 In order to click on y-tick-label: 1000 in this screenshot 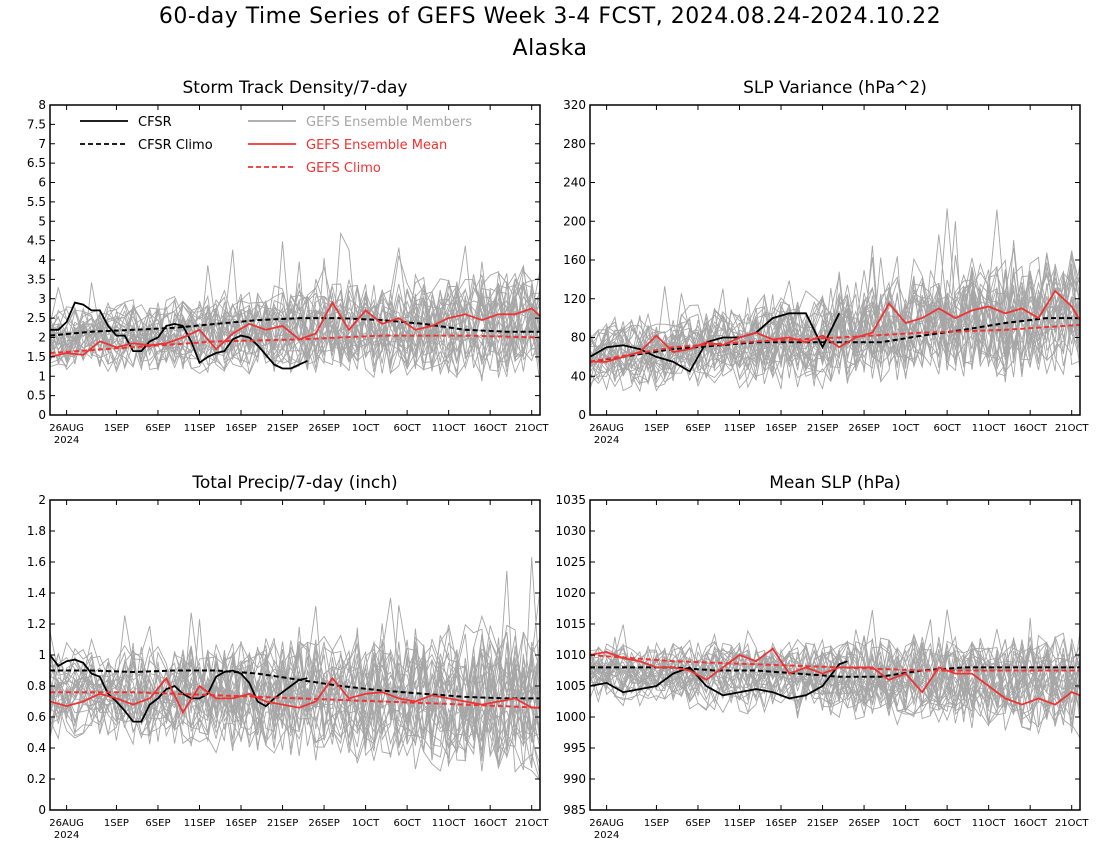, I will do `click(570, 717)`.